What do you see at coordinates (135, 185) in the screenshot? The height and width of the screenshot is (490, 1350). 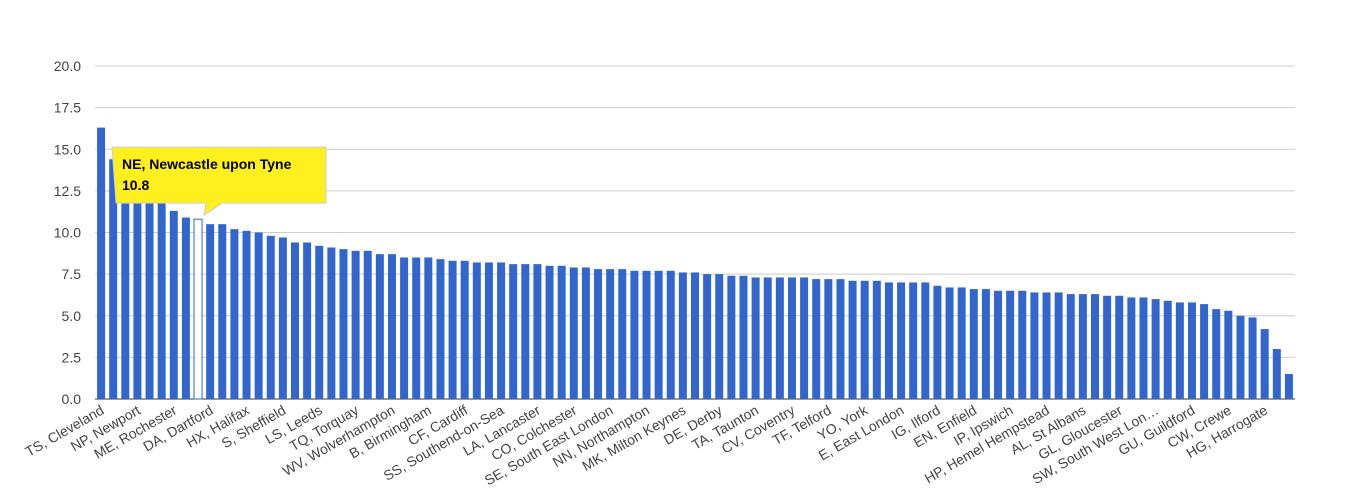 I see `tooltip-value: 10.8` at bounding box center [135, 185].